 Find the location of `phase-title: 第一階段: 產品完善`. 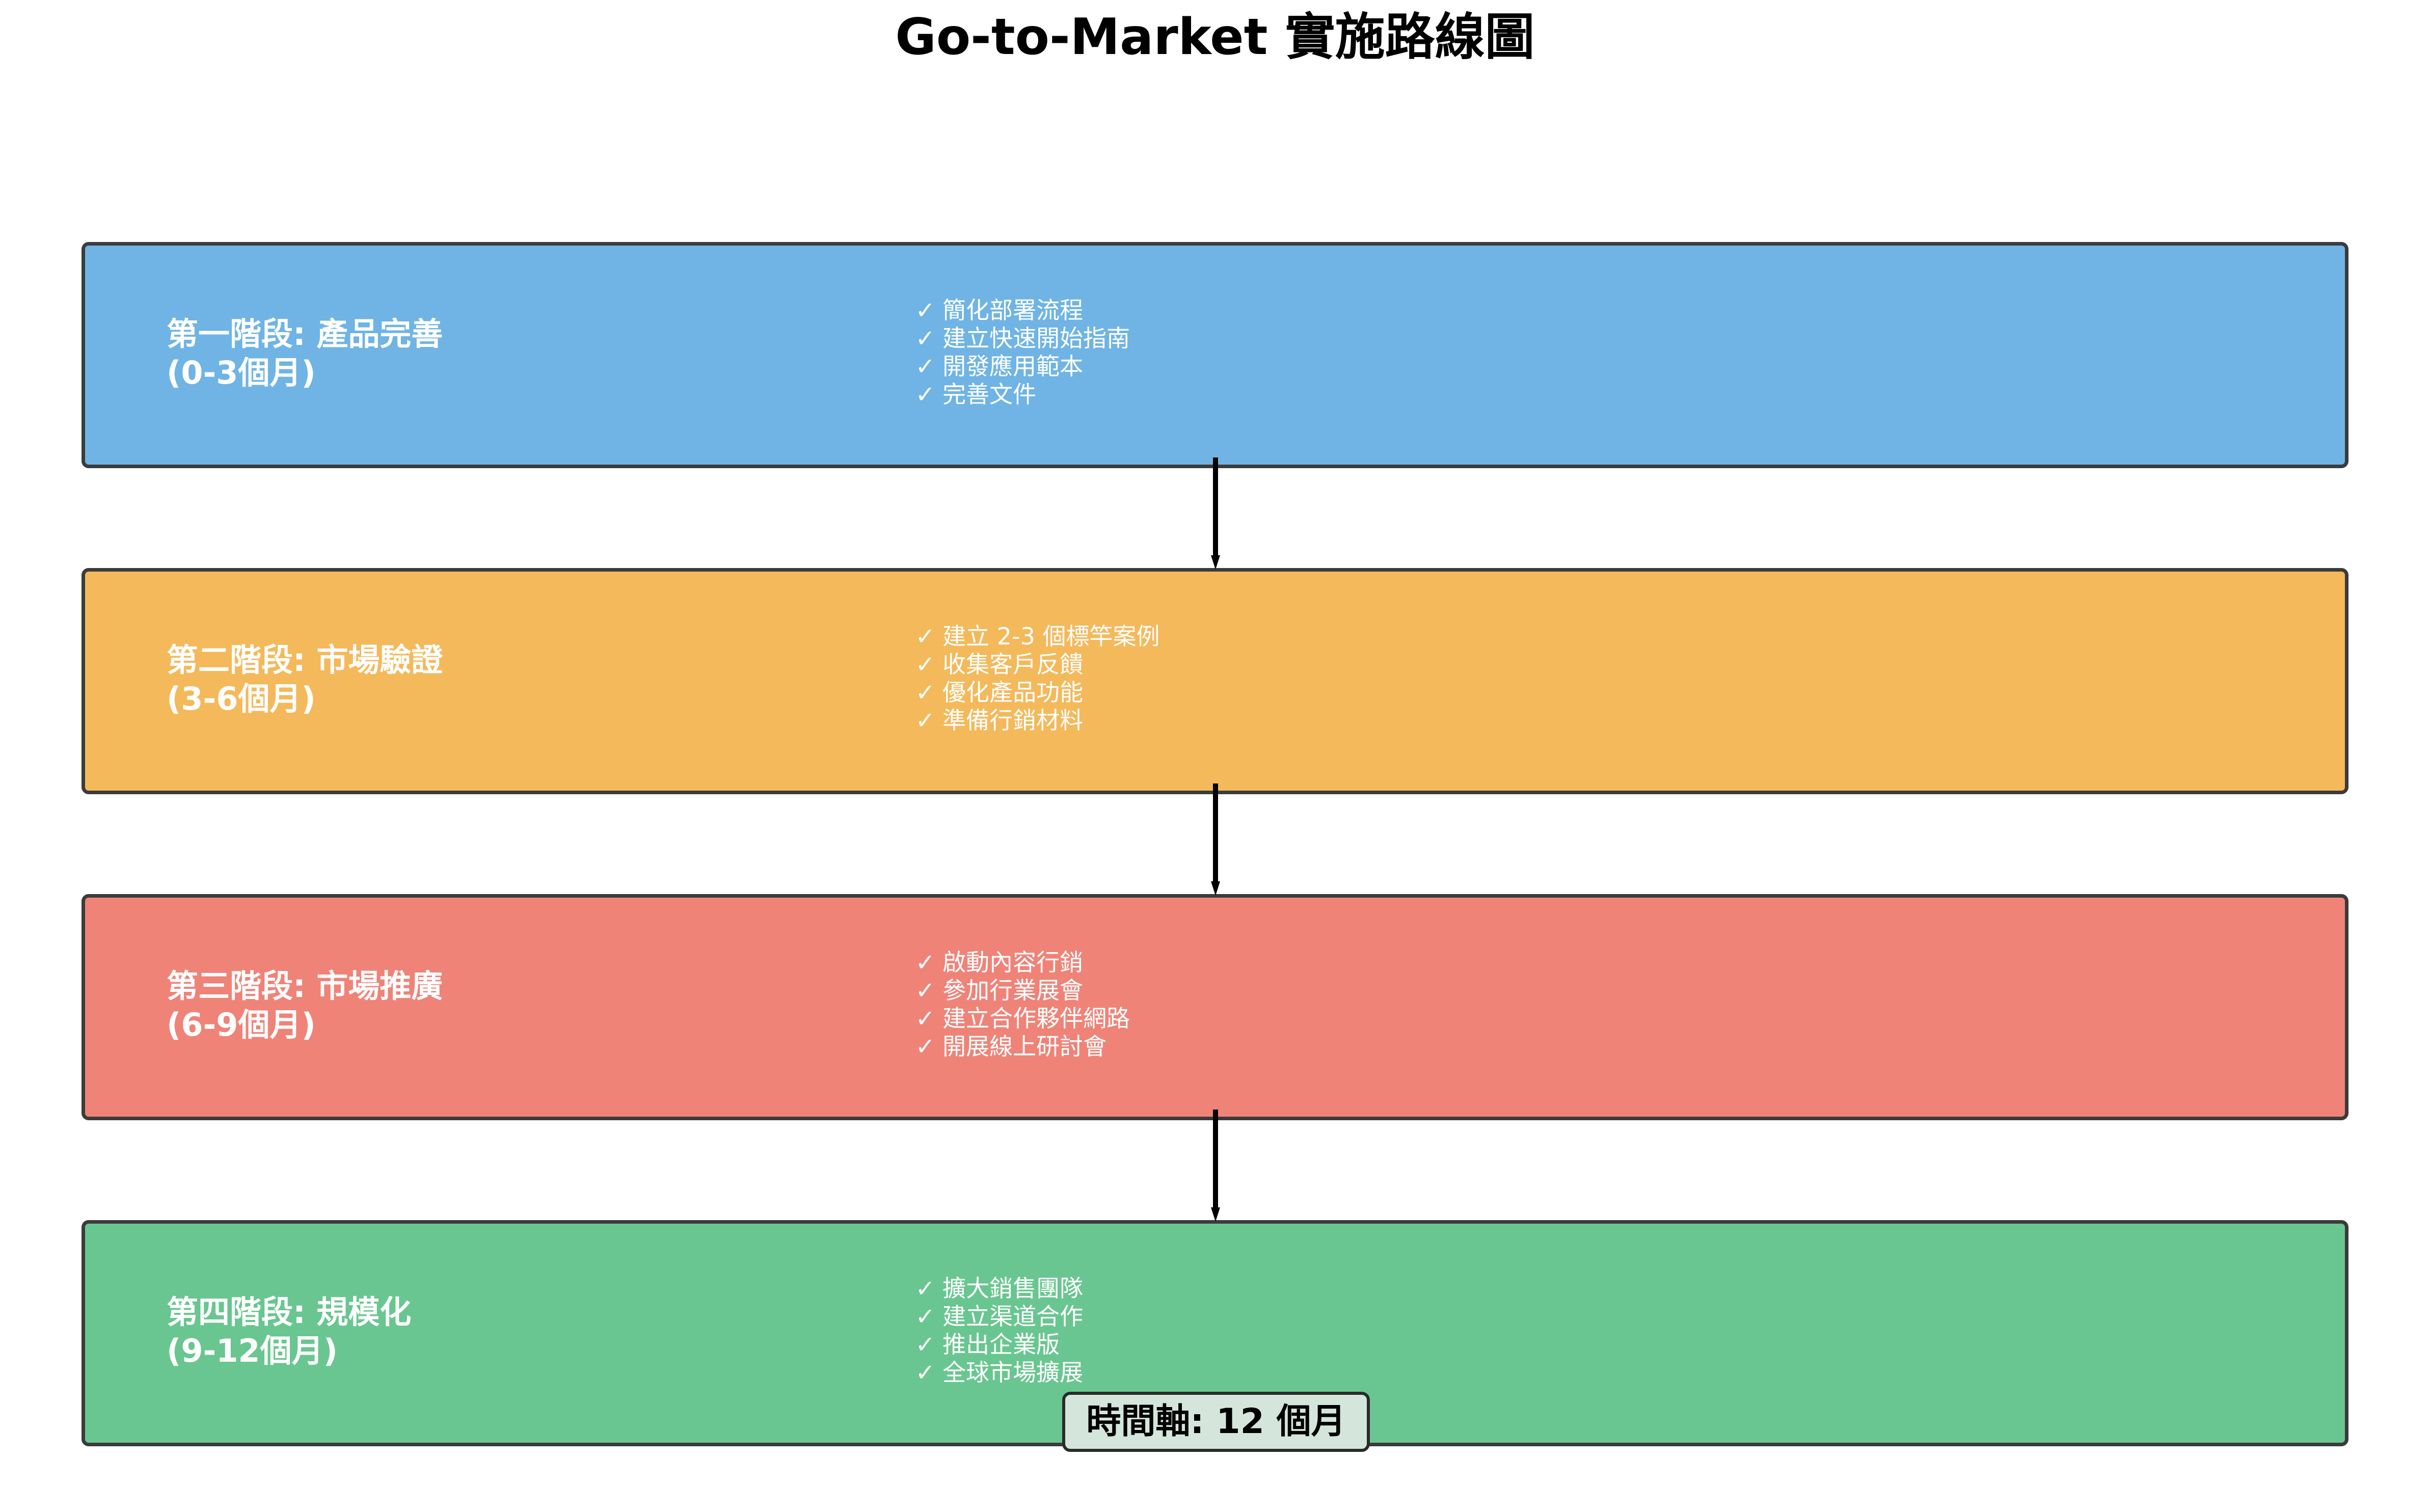

phase-title: 第一階段: 產品完善 is located at coordinates (305, 334).